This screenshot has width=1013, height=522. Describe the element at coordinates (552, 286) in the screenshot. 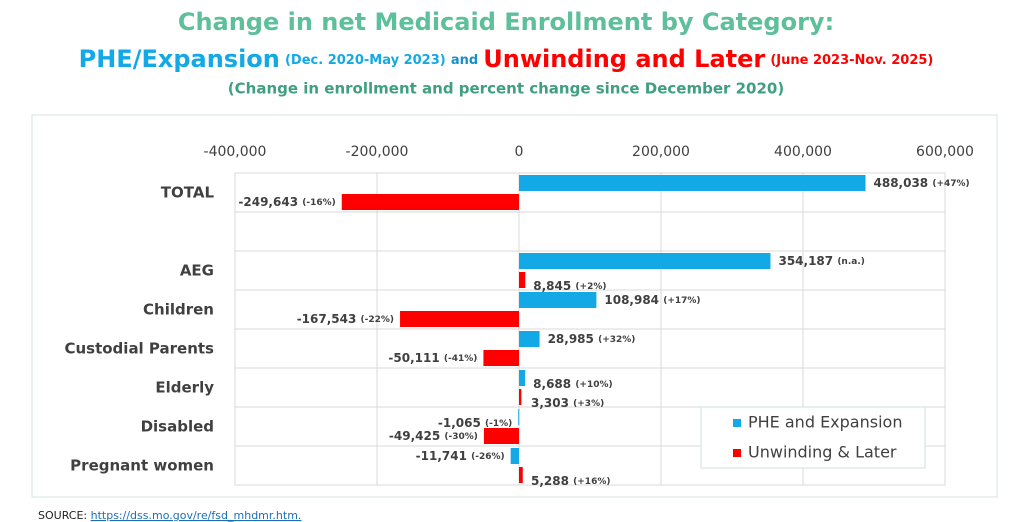

I see `value-number: 8,845` at that location.